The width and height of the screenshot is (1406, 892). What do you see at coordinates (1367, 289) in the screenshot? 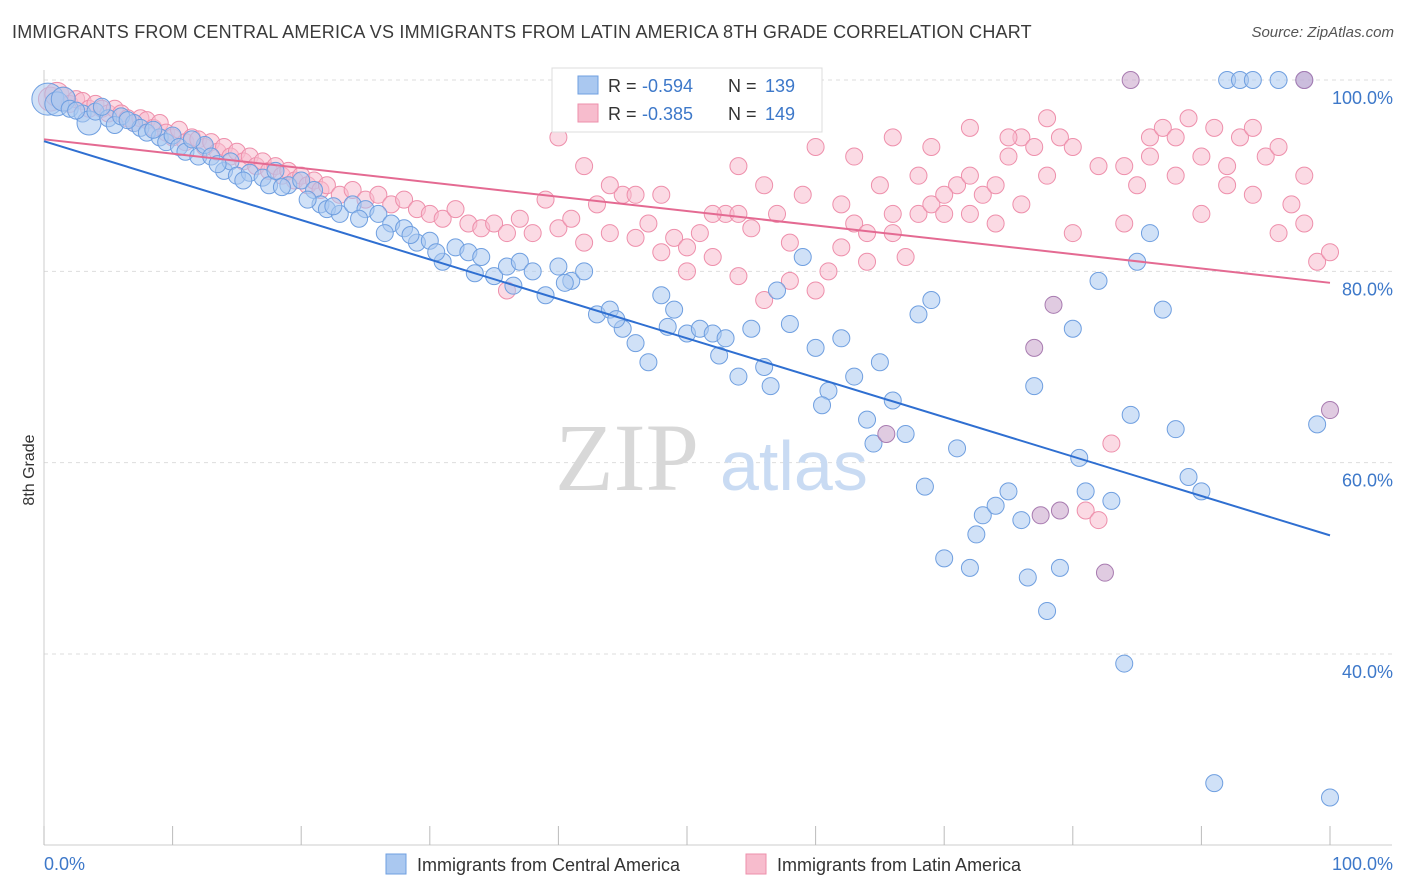
I see `y-tick-label-1: 80.0%` at bounding box center [1367, 289].